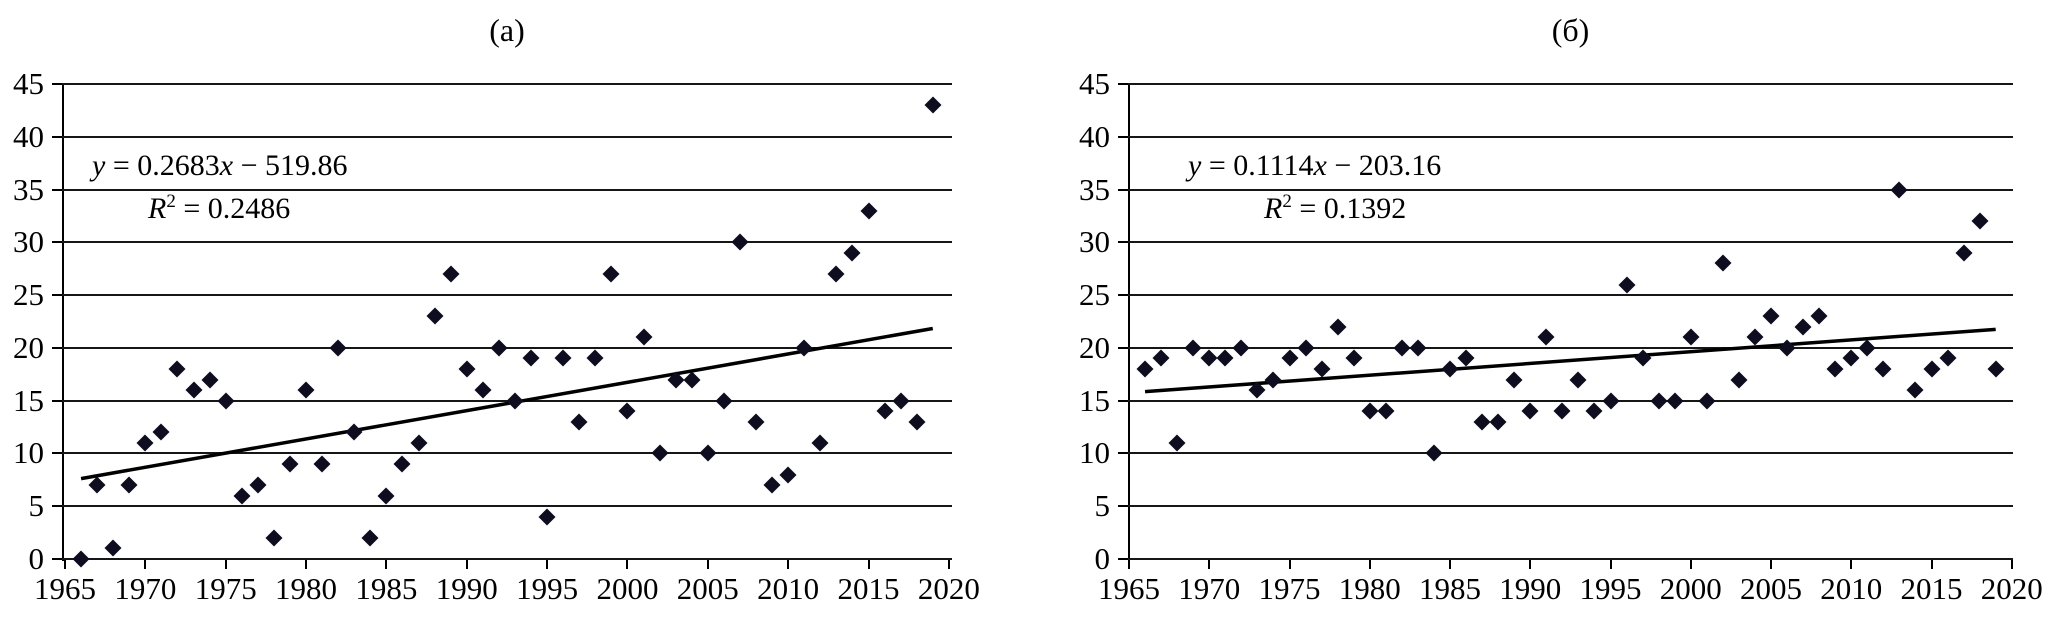  Describe the element at coordinates (28, 400) in the screenshot. I see `y-axis-tick-label: 15` at that location.